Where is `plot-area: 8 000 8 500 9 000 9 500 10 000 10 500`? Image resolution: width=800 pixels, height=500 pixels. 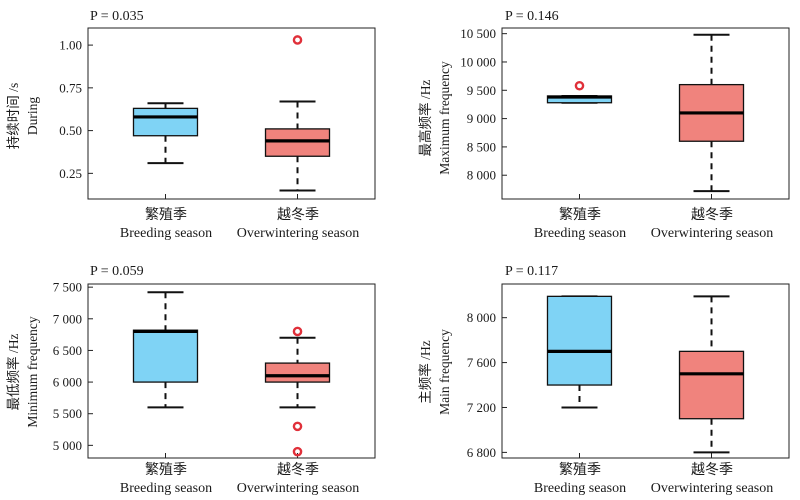 plot-area: 8 000 8 500 9 000 9 500 10 000 10 500 is located at coordinates (625, 113).